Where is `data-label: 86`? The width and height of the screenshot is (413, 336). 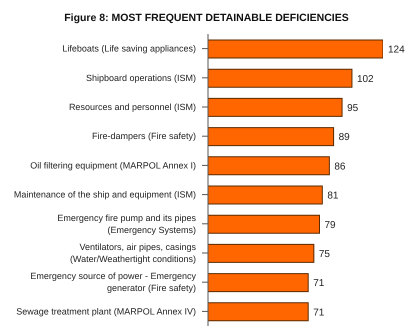 data-label: 86 is located at coordinates (340, 166).